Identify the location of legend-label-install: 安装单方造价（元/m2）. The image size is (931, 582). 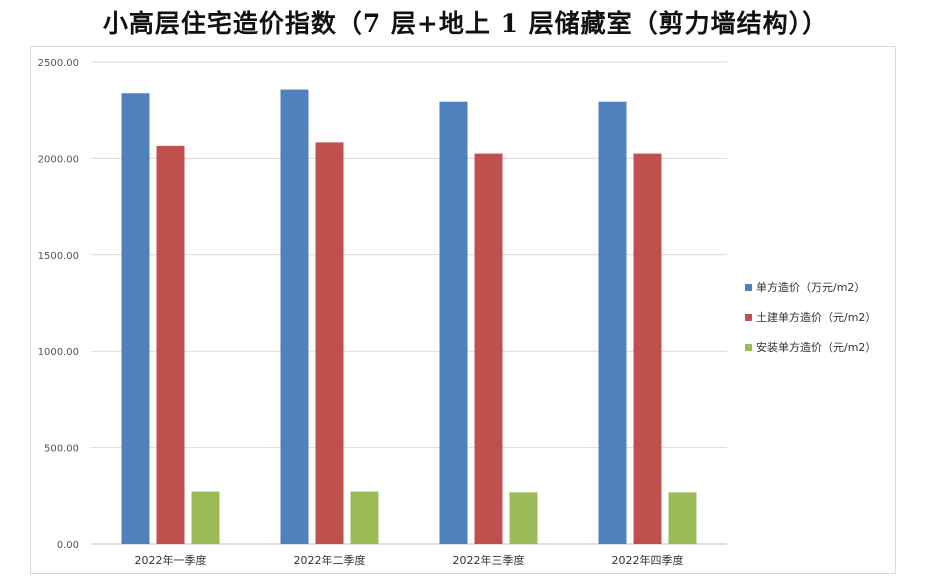
(816, 347).